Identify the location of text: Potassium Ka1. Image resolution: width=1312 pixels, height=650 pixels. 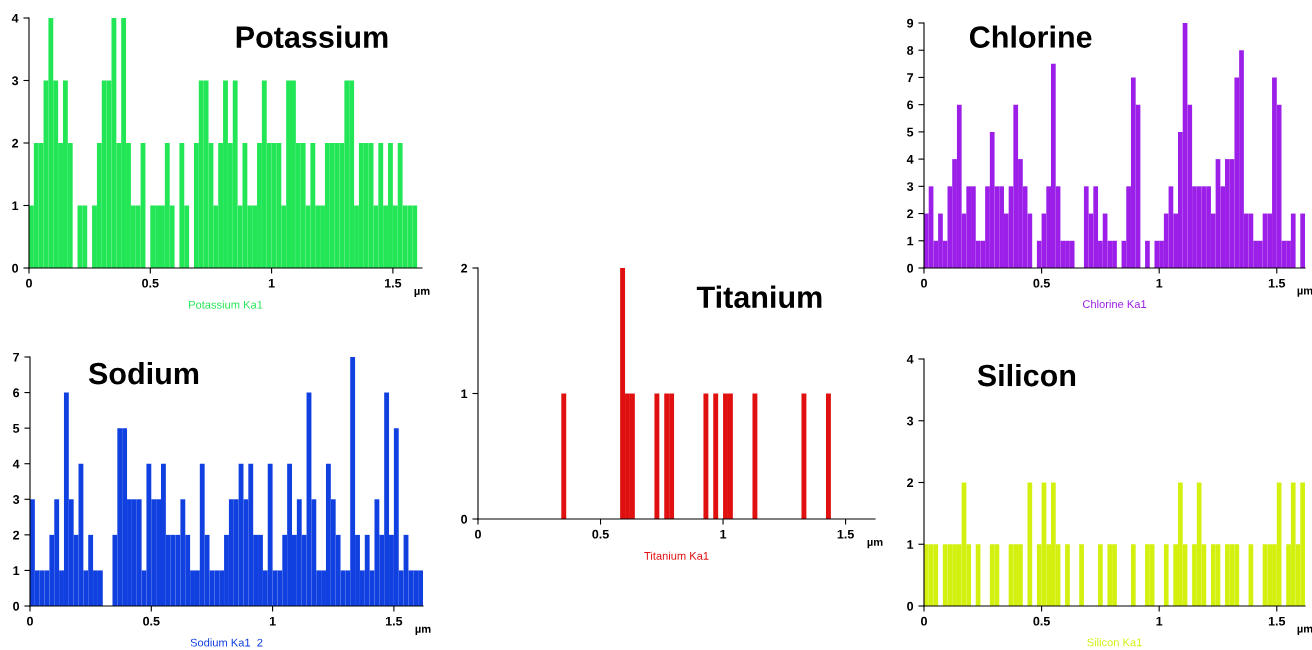
(226, 304).